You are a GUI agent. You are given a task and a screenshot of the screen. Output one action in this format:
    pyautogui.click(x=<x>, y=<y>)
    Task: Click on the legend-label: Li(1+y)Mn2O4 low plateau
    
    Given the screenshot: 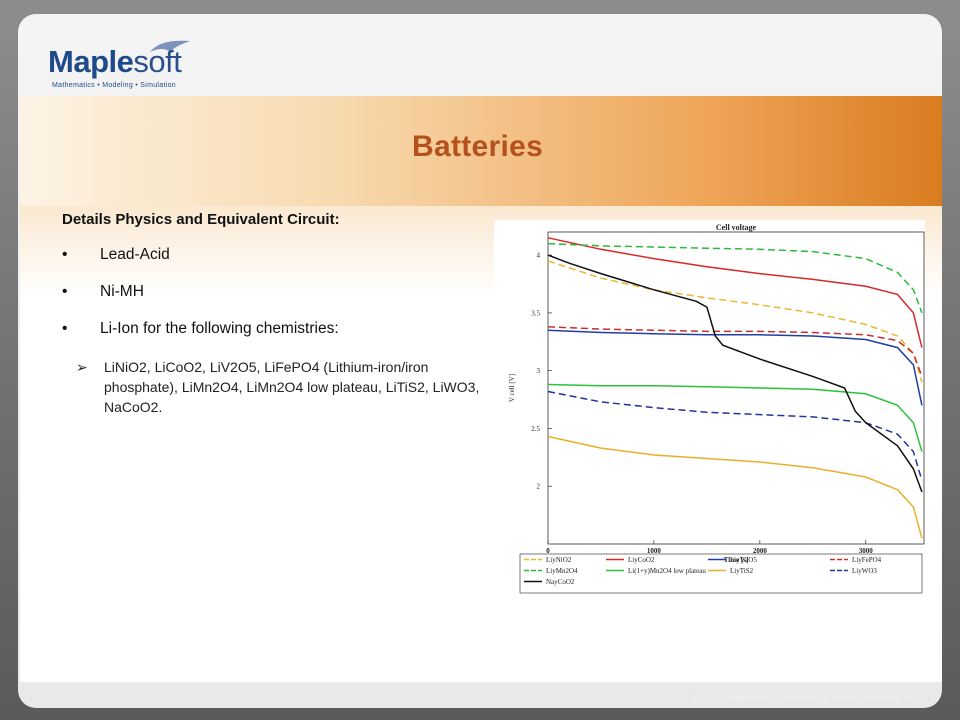 What is the action you would take?
    pyautogui.click(x=667, y=571)
    